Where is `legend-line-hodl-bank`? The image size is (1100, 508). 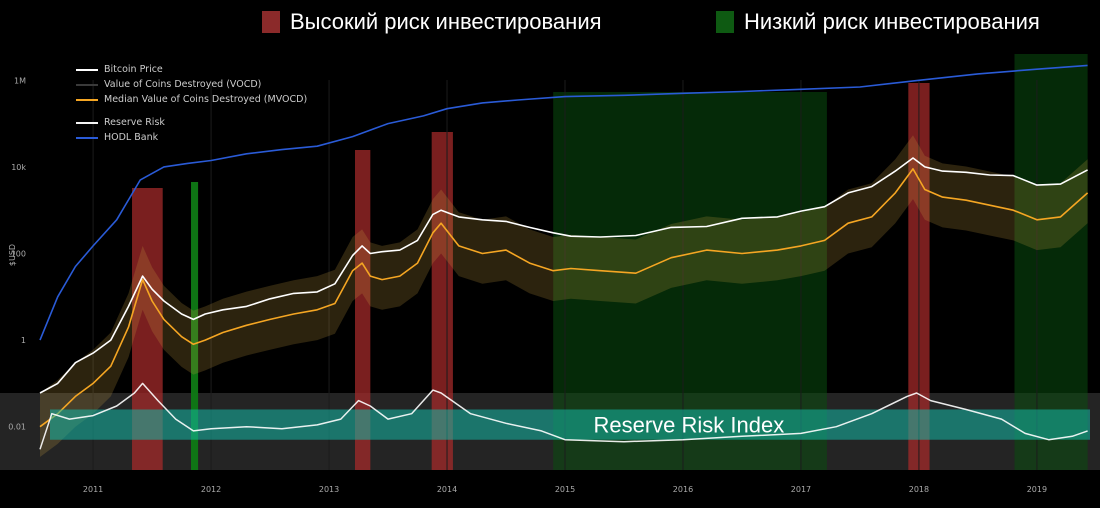 legend-line-hodl-bank is located at coordinates (87, 137).